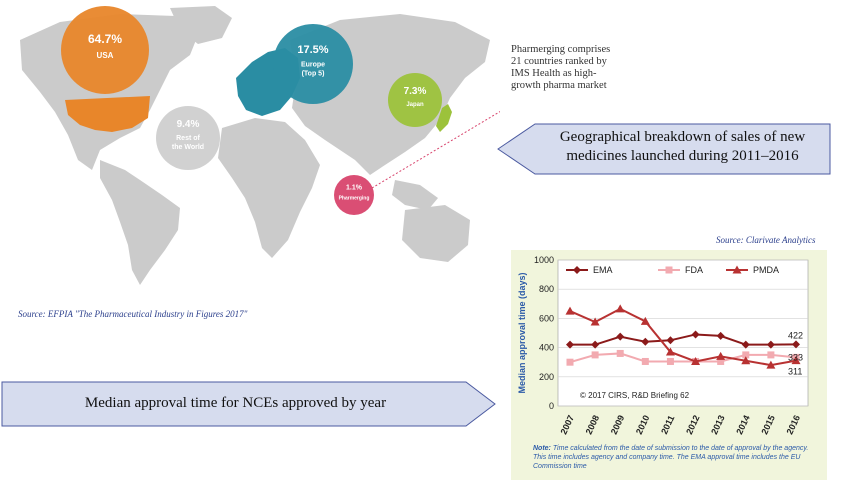  I want to click on end-value-label: 311, so click(795, 372).